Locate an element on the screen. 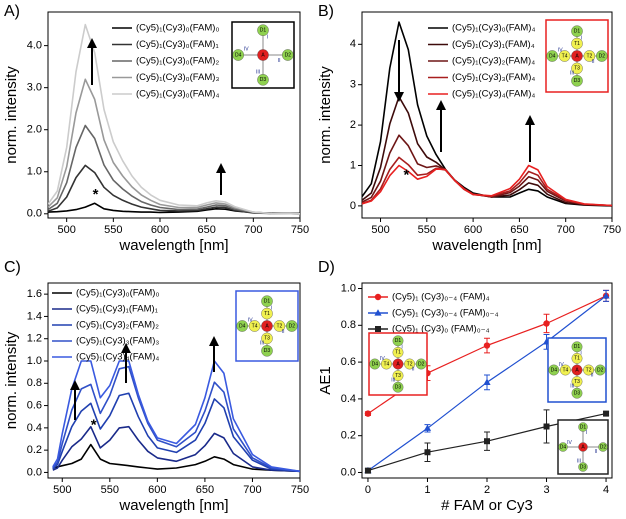 This screenshot has height=519, width=626. y-tick-label: 1.0 is located at coordinates (348, 288).